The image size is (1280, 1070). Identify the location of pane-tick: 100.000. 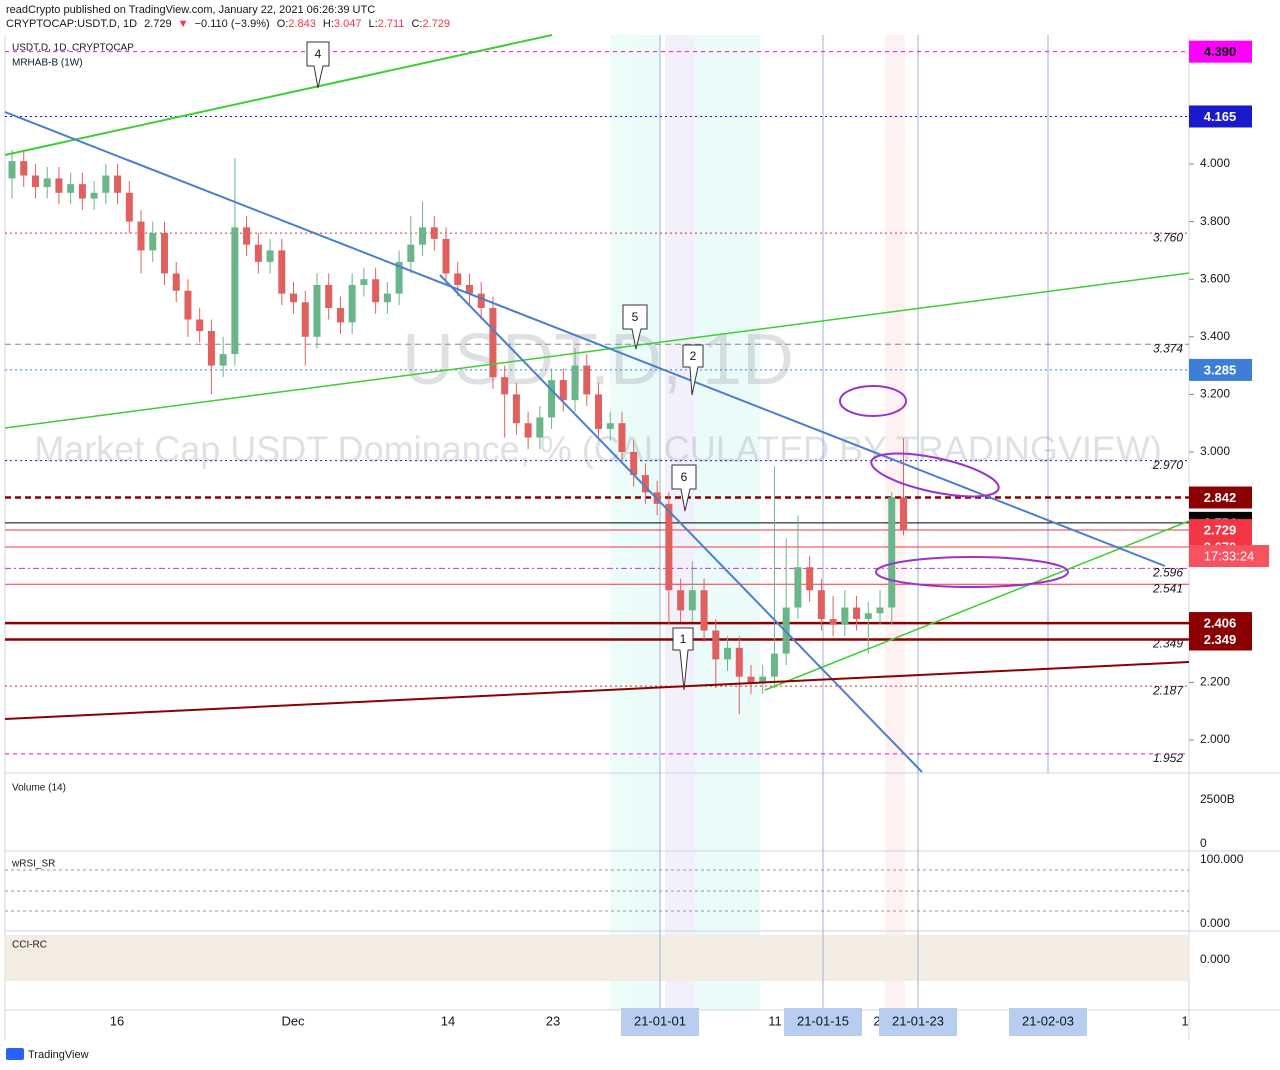
(1222, 859).